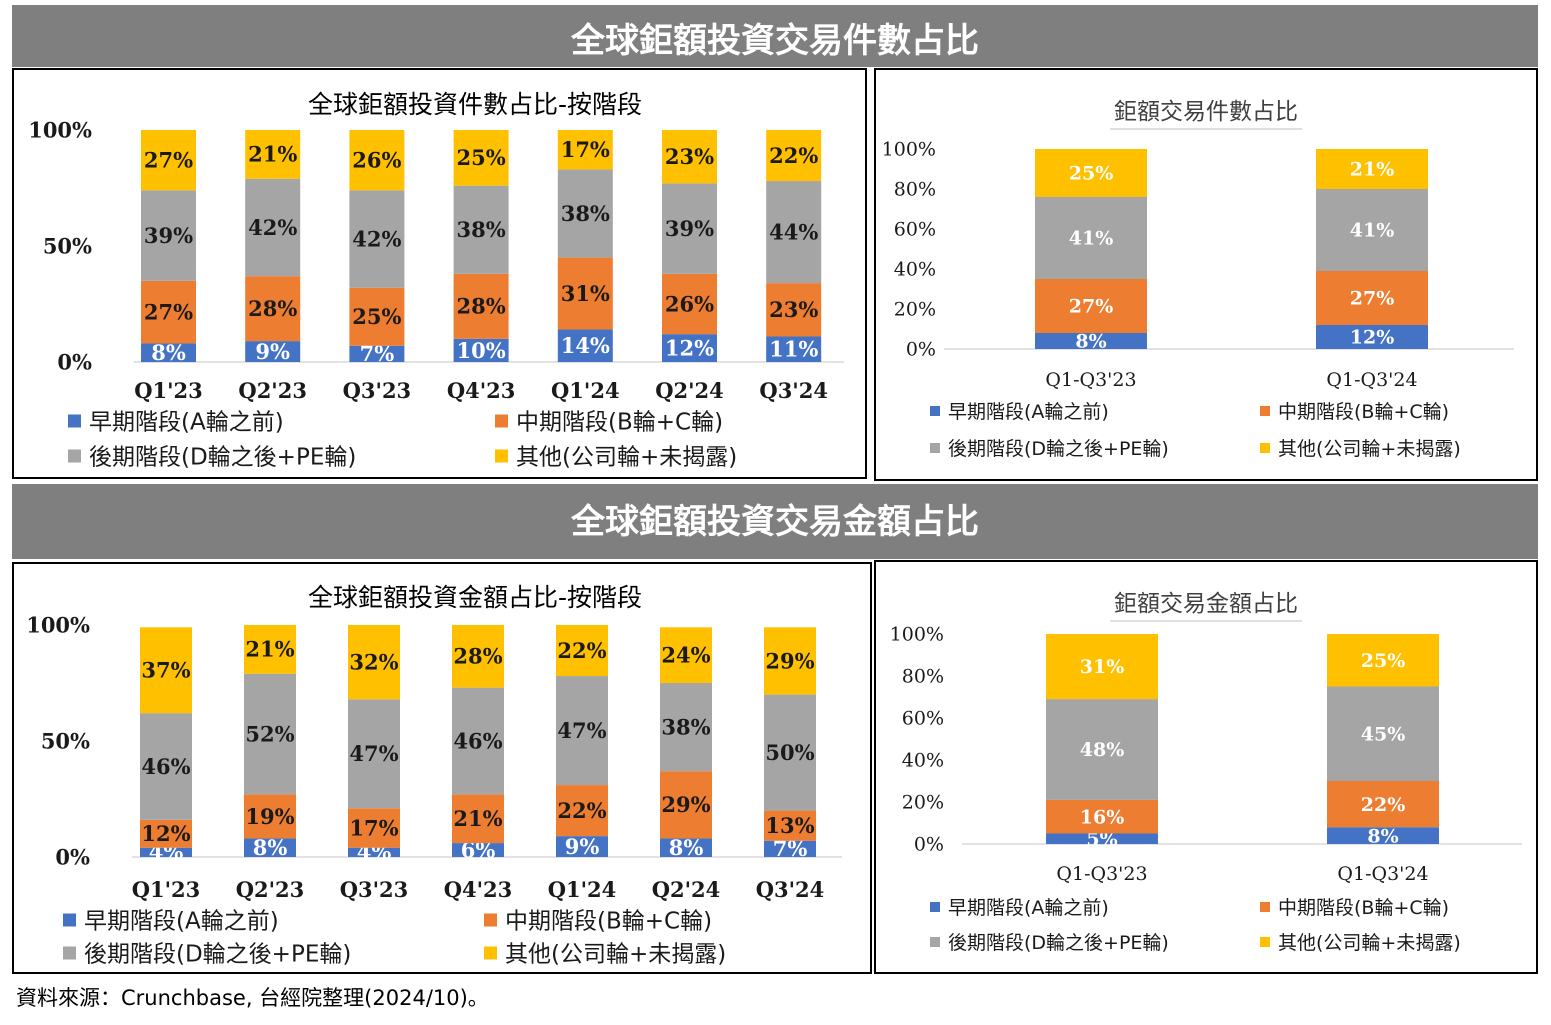  Describe the element at coordinates (168, 390) in the screenshot. I see `category-label: Q1'23` at that location.